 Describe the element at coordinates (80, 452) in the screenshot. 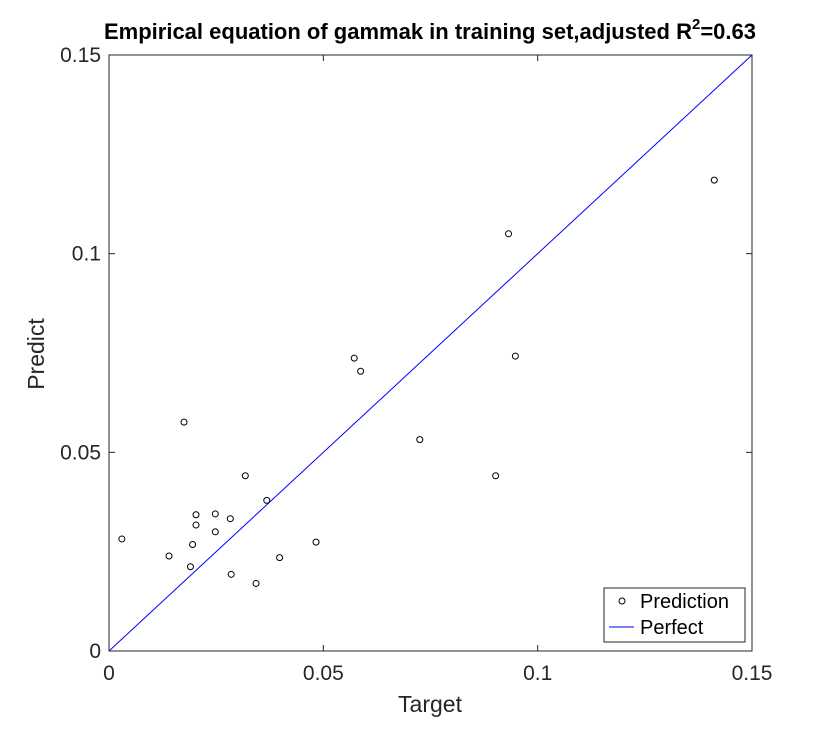

I see `y-tick-label: 0.05` at that location.